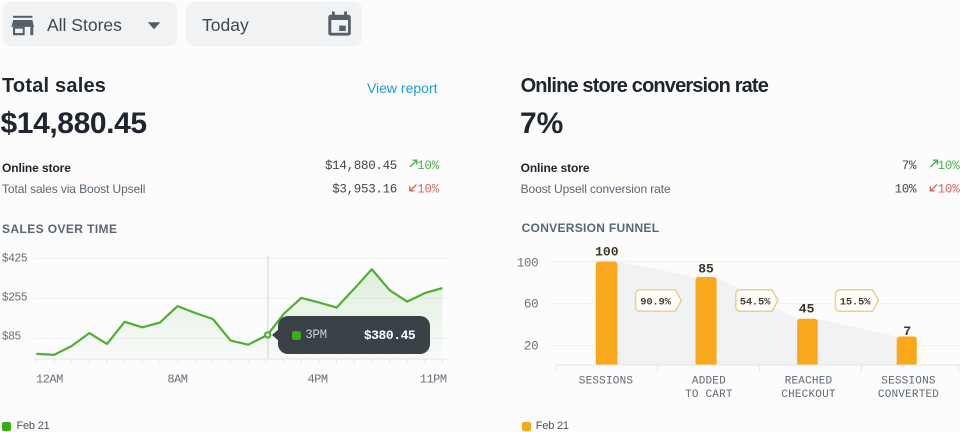 The height and width of the screenshot is (432, 960). What do you see at coordinates (709, 395) in the screenshot?
I see `svg-text: TO CART` at bounding box center [709, 395].